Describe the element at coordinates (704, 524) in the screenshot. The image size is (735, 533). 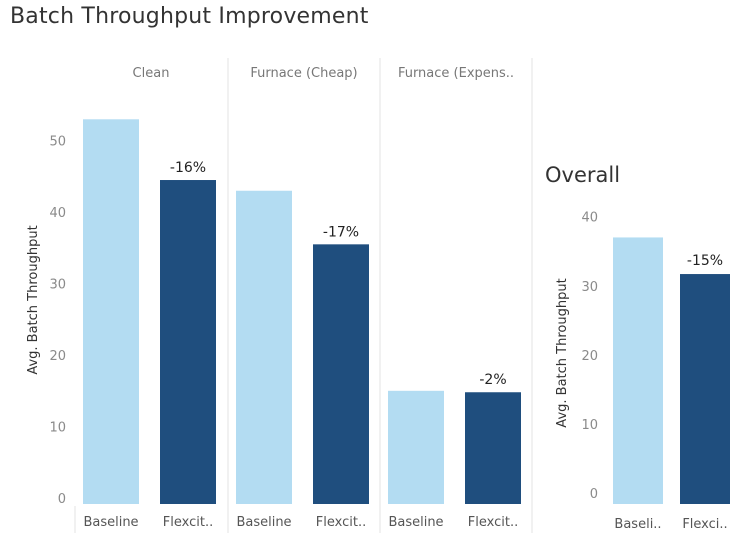
I see `x-category-label: Flexci..` at that location.